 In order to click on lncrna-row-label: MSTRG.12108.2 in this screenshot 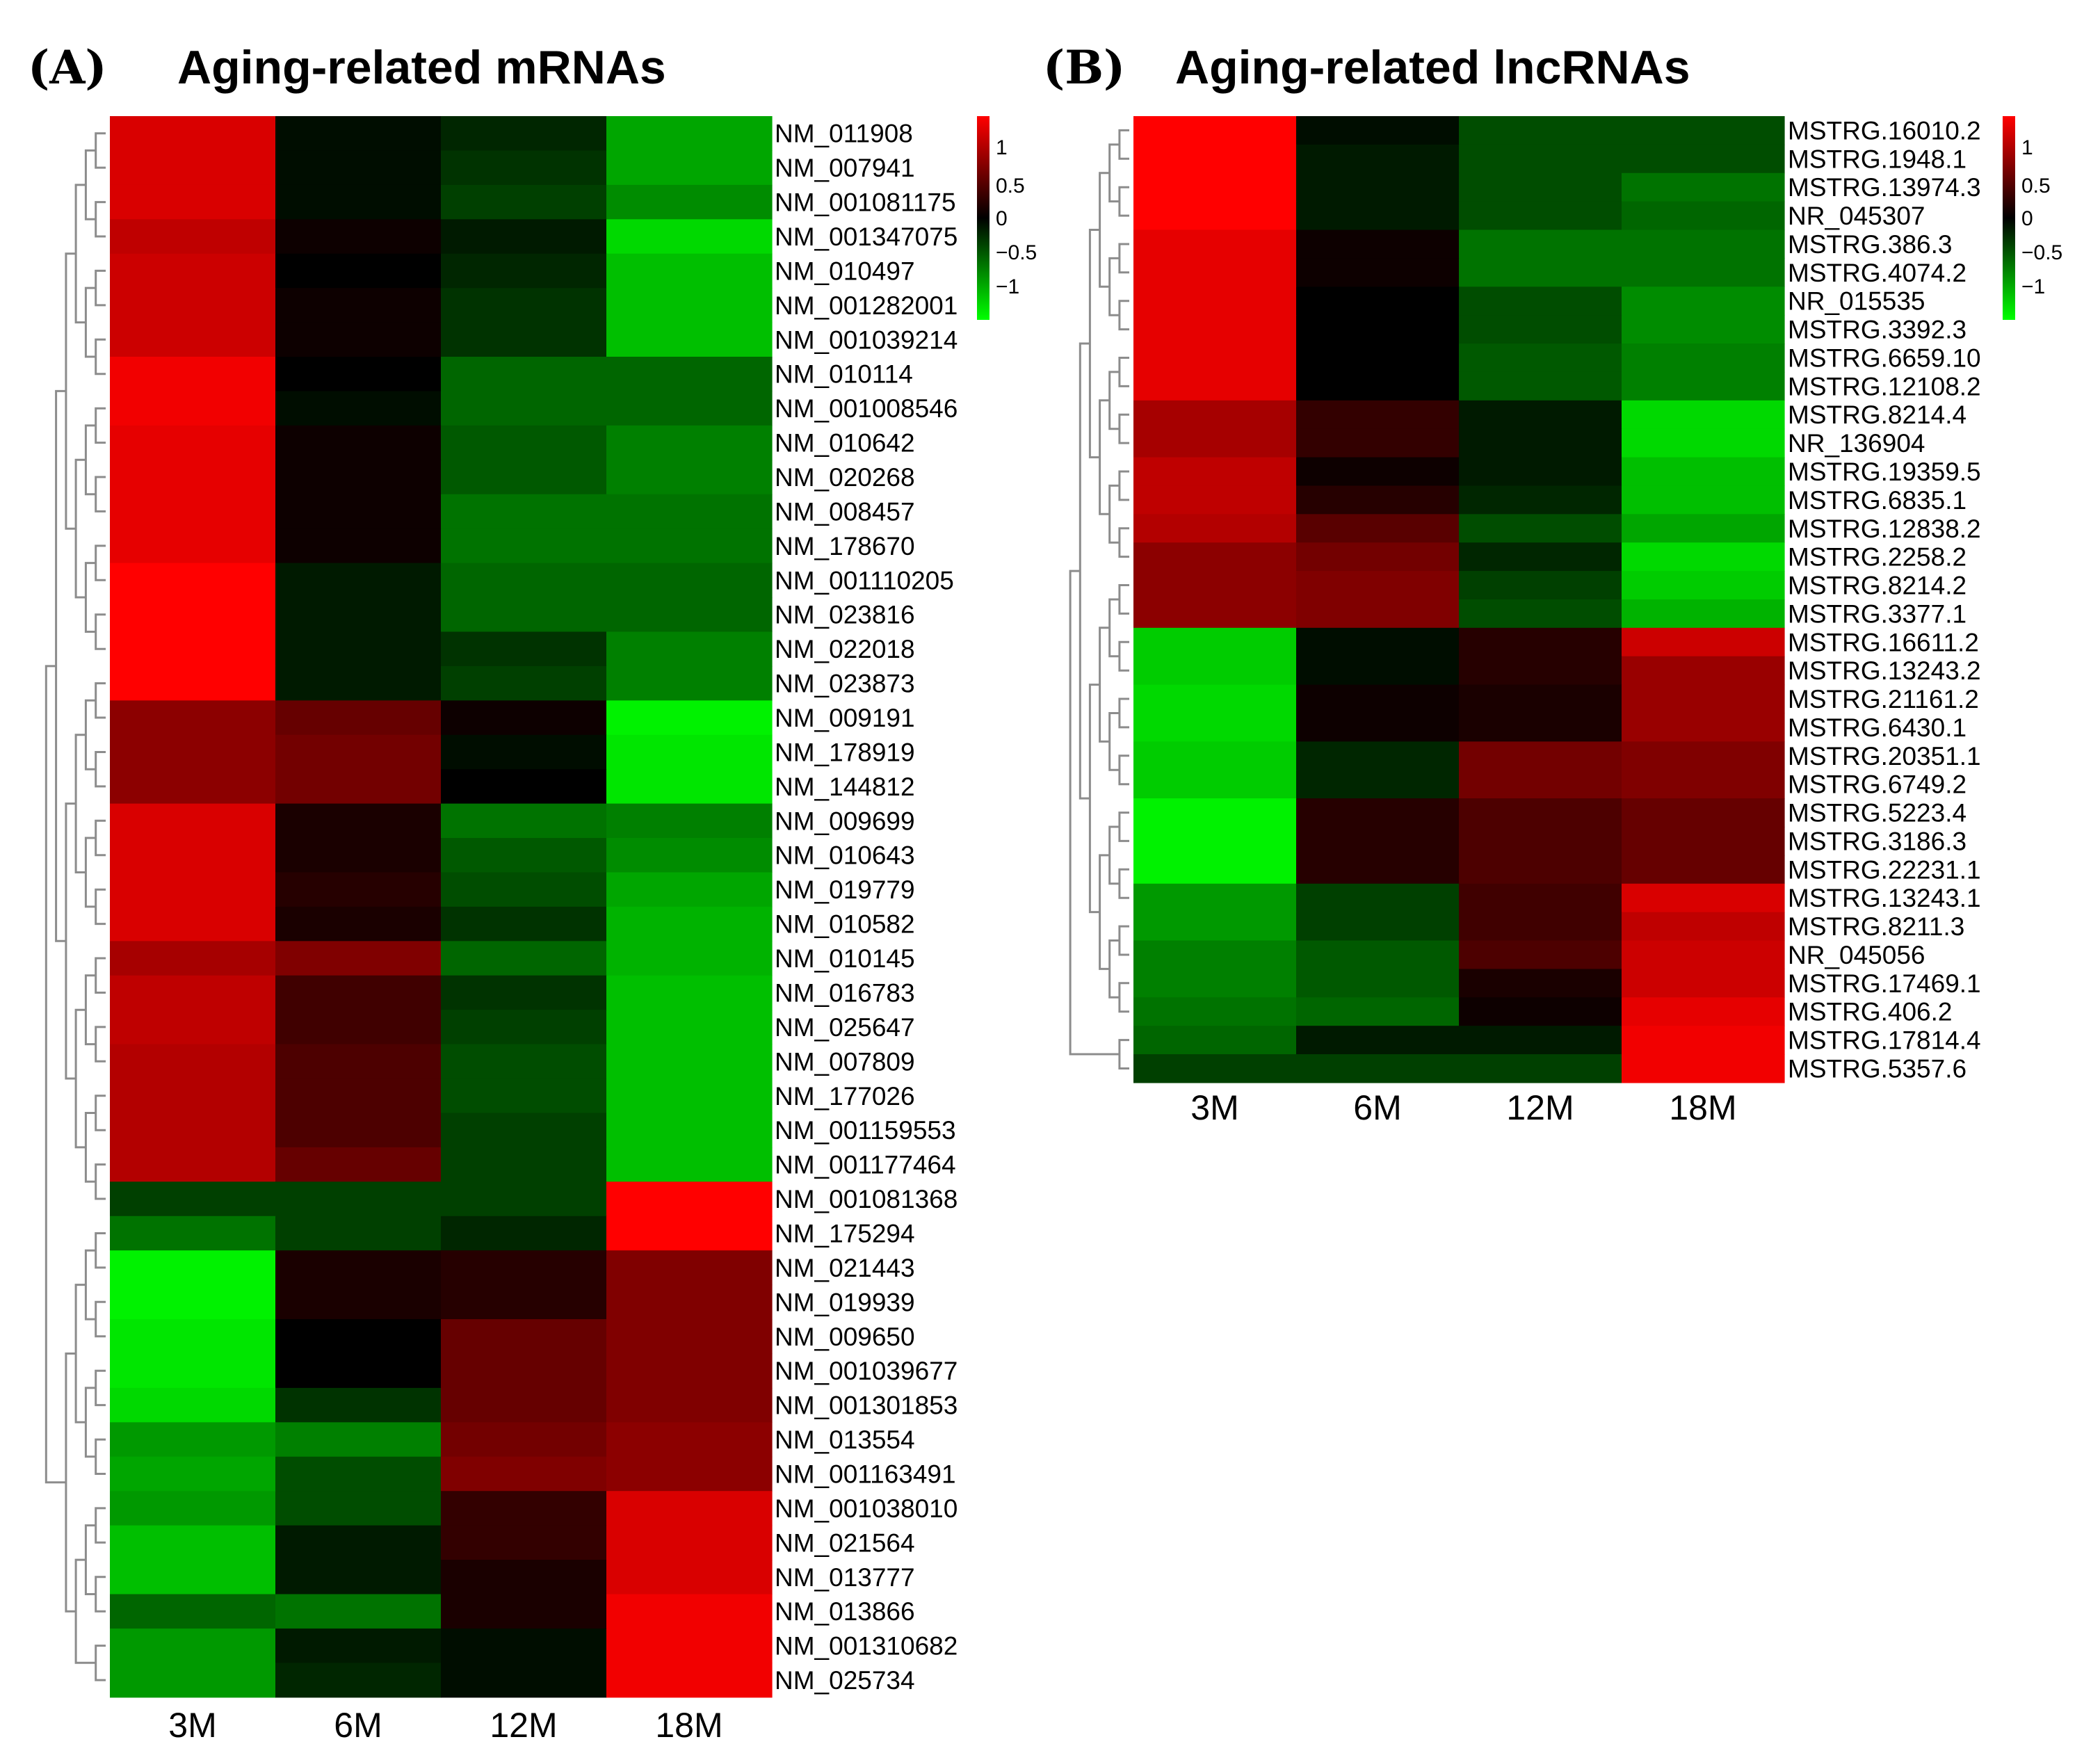, I will do `click(1884, 387)`.